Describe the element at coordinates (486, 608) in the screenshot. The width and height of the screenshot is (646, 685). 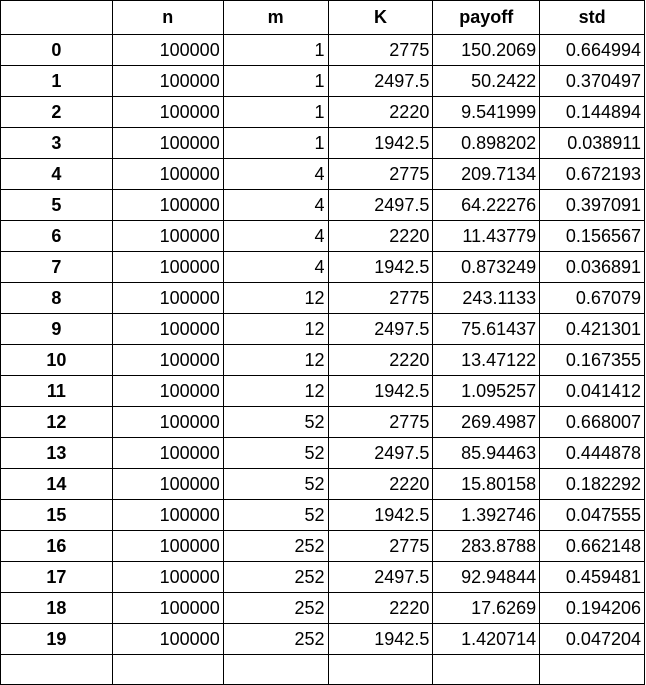
I see `cell-payoff: 17.6269` at that location.